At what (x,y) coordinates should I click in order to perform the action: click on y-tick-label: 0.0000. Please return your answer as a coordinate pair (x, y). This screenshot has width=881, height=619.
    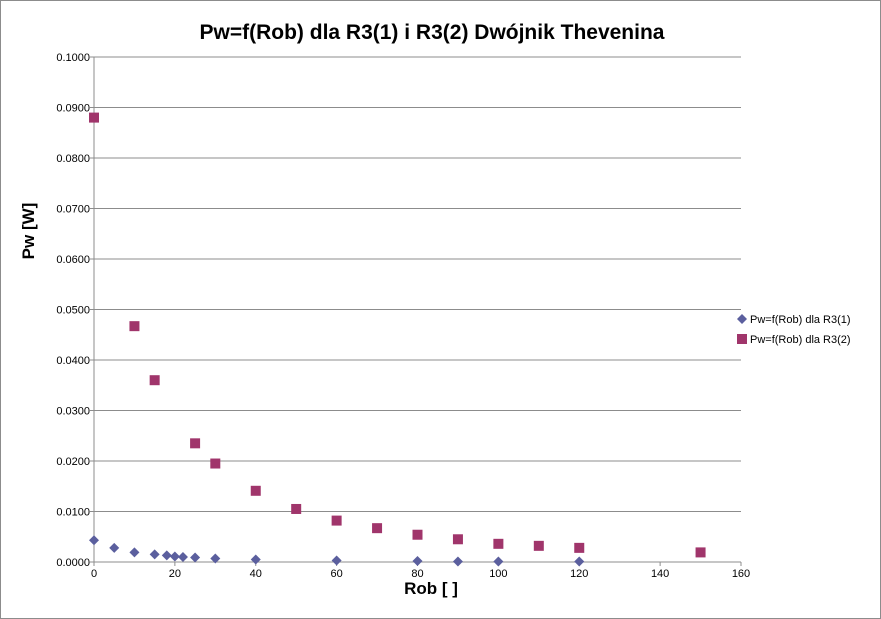
    Looking at the image, I should click on (73, 563).